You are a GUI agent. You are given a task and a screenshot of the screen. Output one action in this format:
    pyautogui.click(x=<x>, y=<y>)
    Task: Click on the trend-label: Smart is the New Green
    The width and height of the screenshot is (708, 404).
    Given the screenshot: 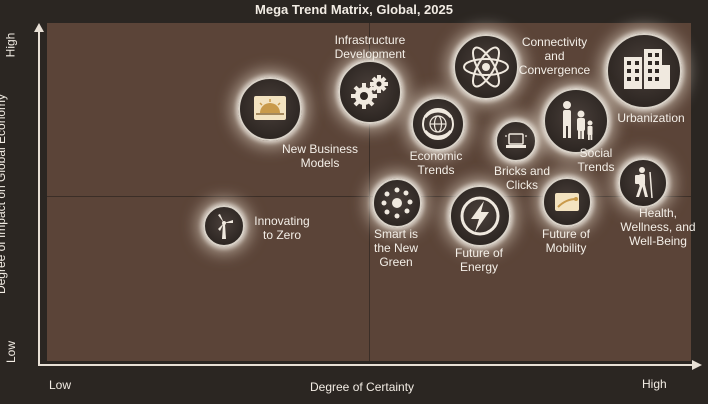 What is the action you would take?
    pyautogui.click(x=396, y=248)
    